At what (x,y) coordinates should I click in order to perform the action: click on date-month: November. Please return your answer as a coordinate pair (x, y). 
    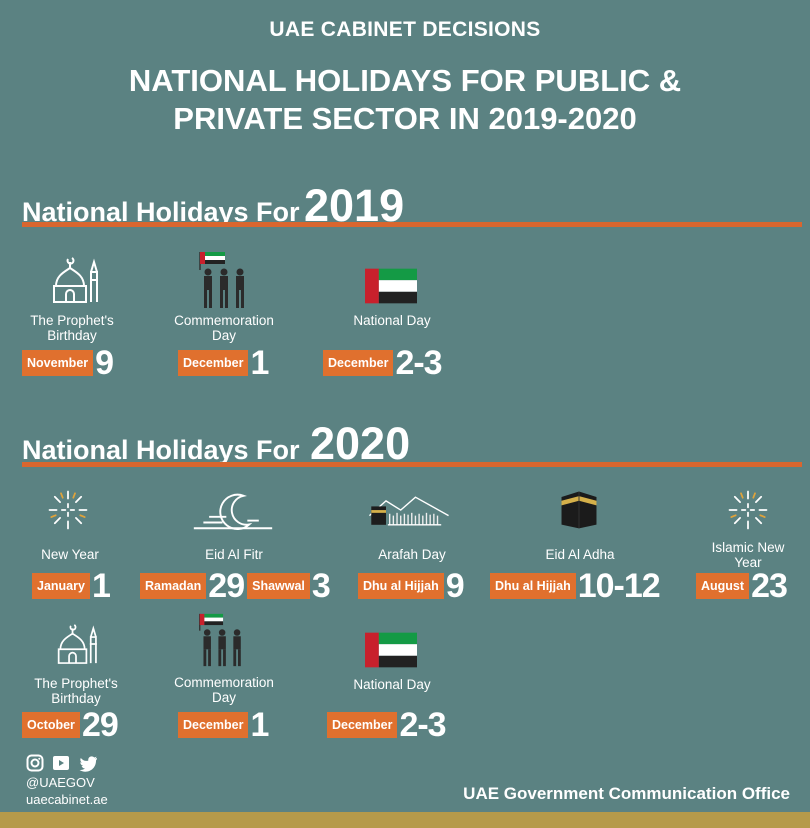
    Looking at the image, I should click on (58, 363).